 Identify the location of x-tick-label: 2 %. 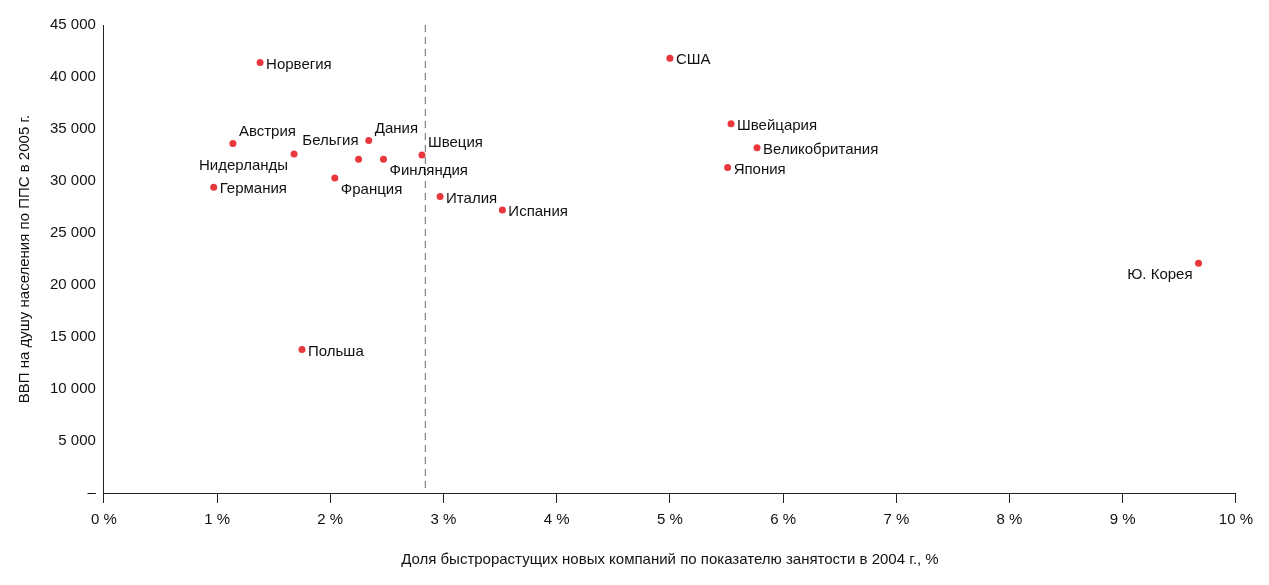
(330, 519).